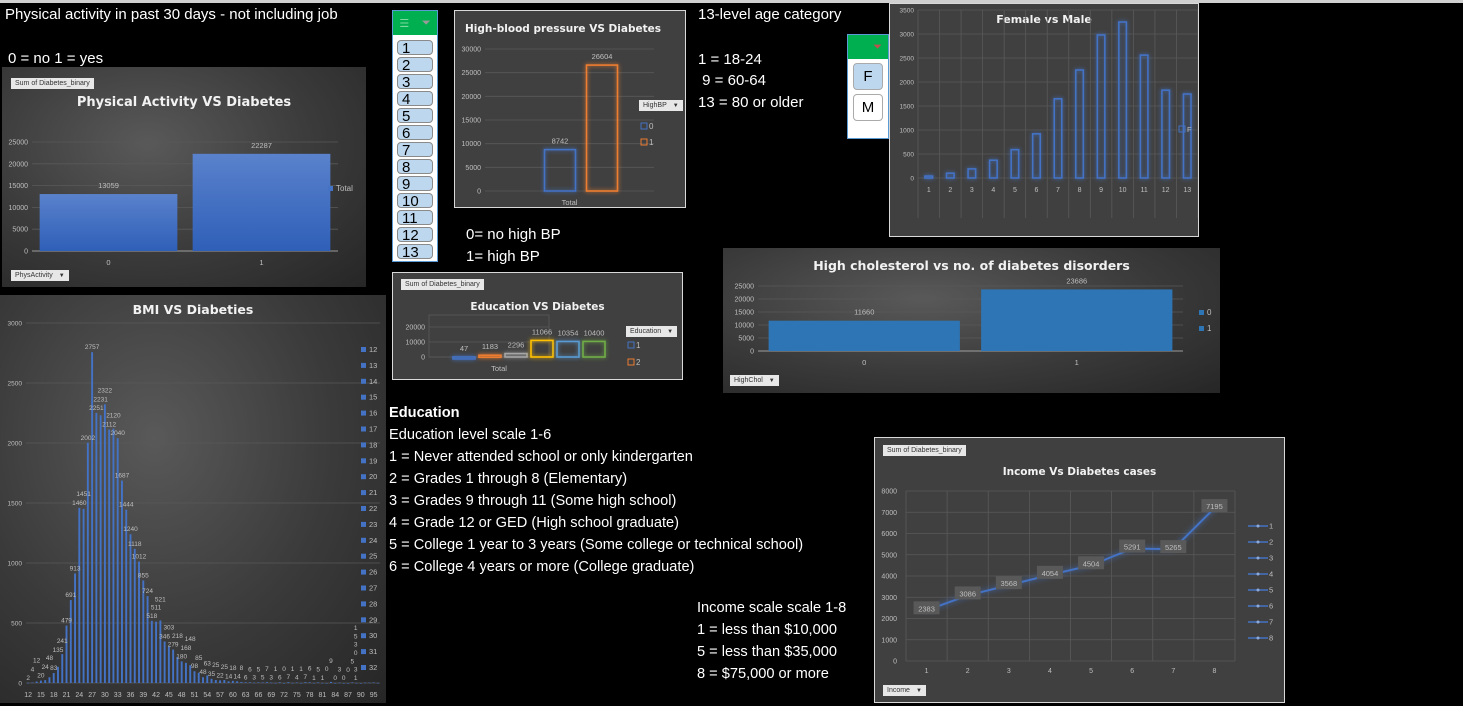  Describe the element at coordinates (193, 309) in the screenshot. I see `chart-title: BMI VS Diabeties` at that location.